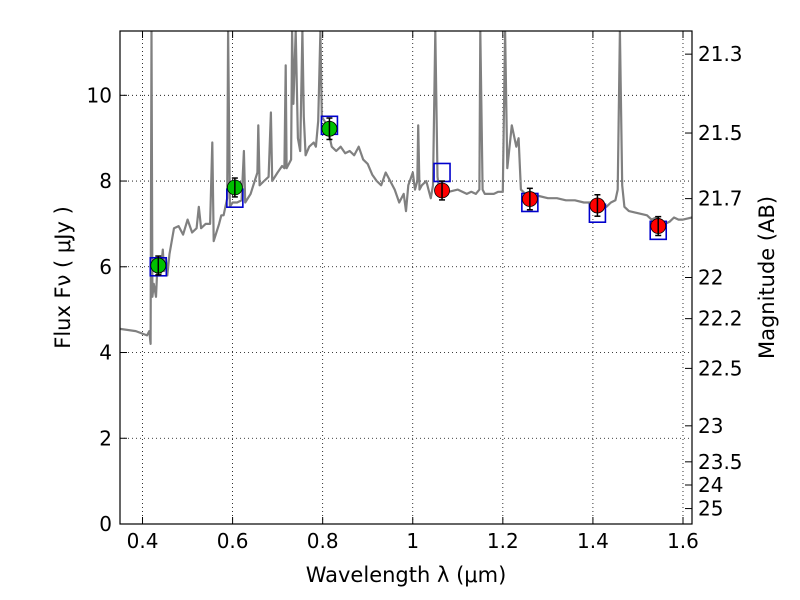 Image resolution: width=800 pixels, height=600 pixels. What do you see at coordinates (99, 95) in the screenshot?
I see `y-tick-label: 10` at bounding box center [99, 95].